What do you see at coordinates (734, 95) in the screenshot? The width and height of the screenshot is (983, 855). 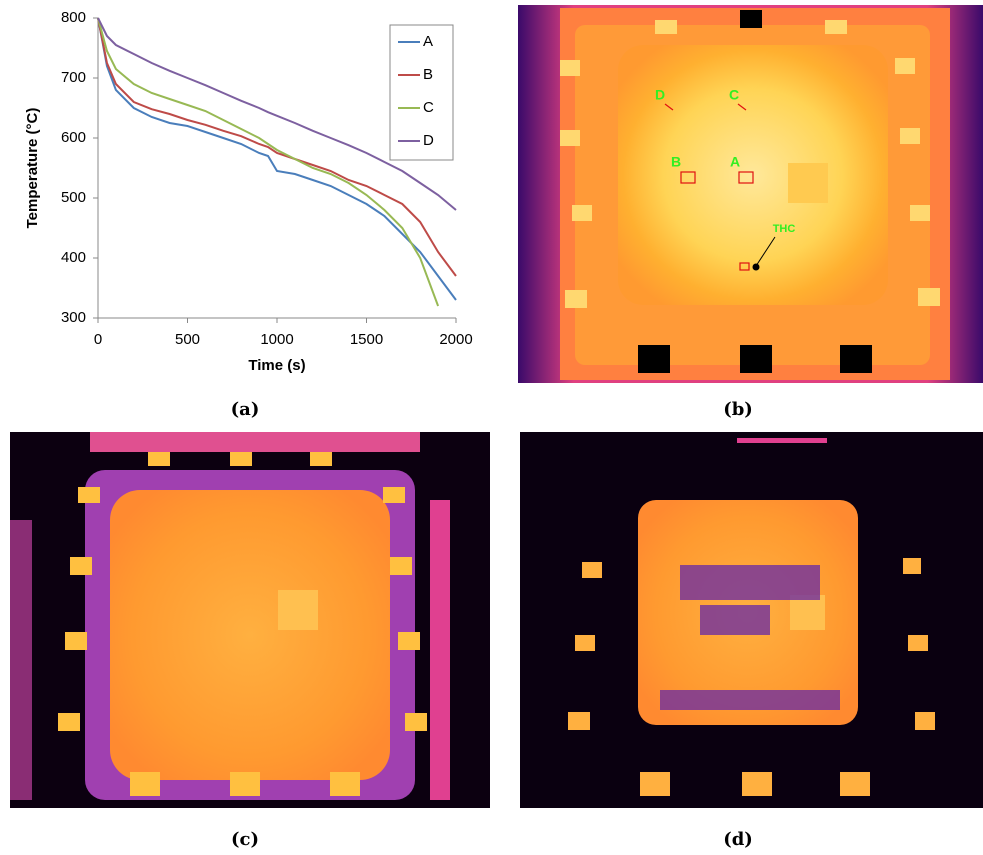 I see `annotation: C` at bounding box center [734, 95].